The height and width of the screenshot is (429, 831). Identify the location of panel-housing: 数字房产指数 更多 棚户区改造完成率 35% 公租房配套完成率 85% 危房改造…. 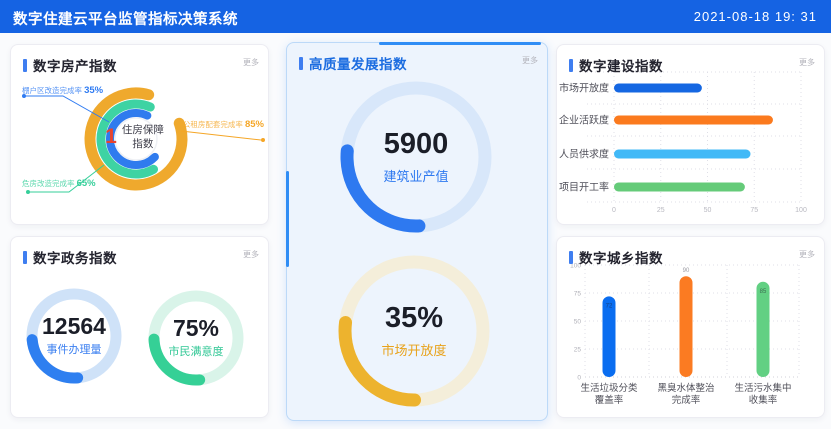
(139, 134).